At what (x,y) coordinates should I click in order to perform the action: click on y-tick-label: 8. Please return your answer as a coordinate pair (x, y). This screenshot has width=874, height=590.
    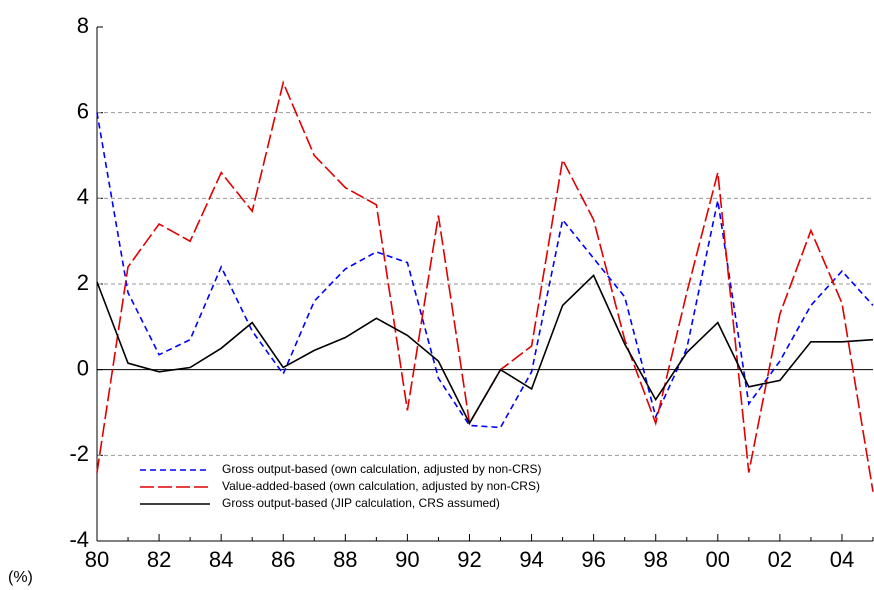
    Looking at the image, I should click on (83, 25).